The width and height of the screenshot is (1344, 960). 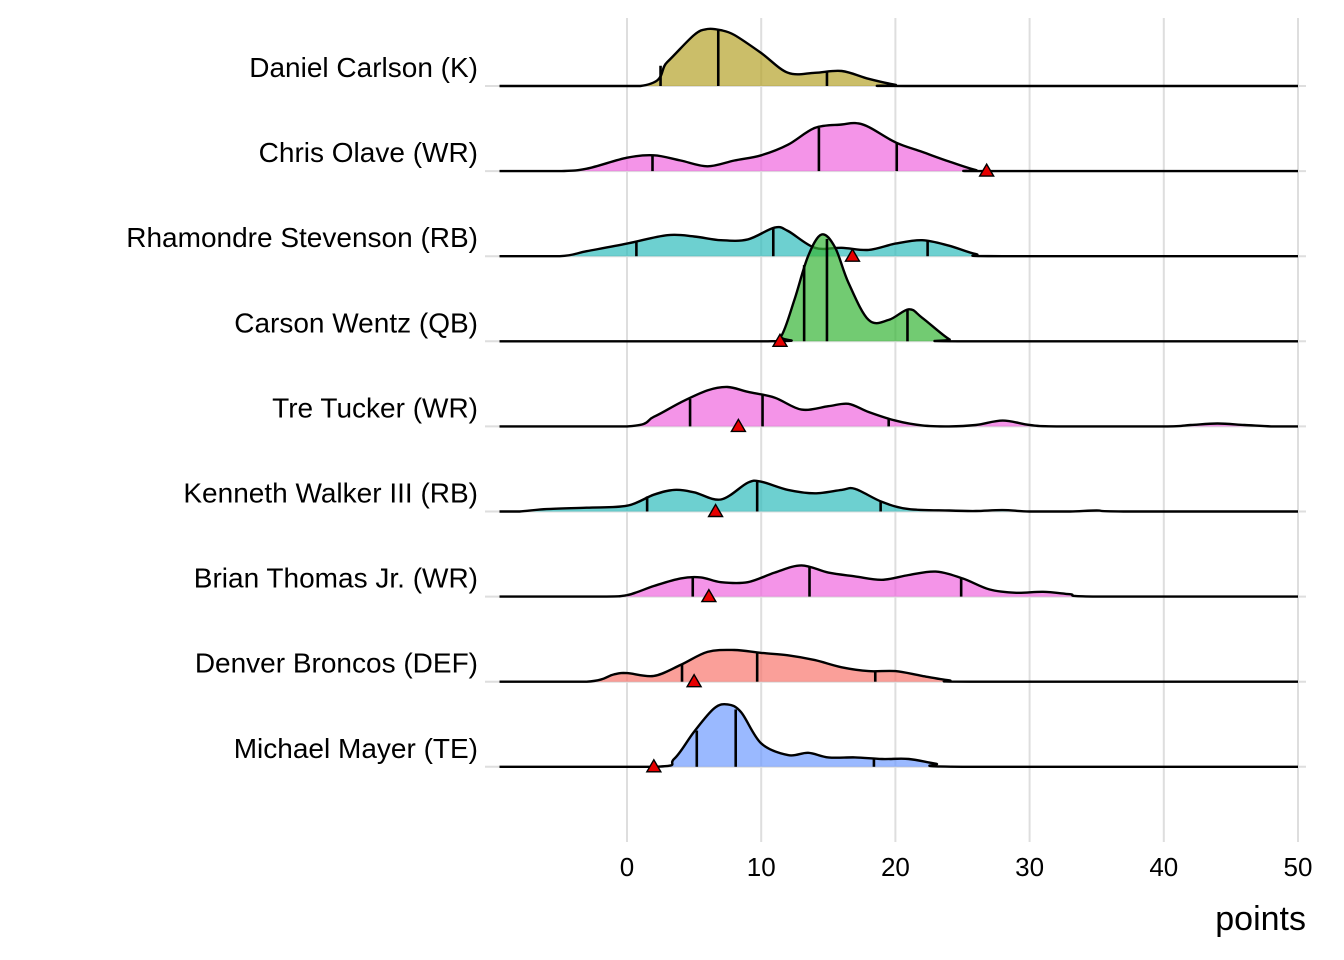 I want to click on ridge-fill-qb, so click(x=898, y=288).